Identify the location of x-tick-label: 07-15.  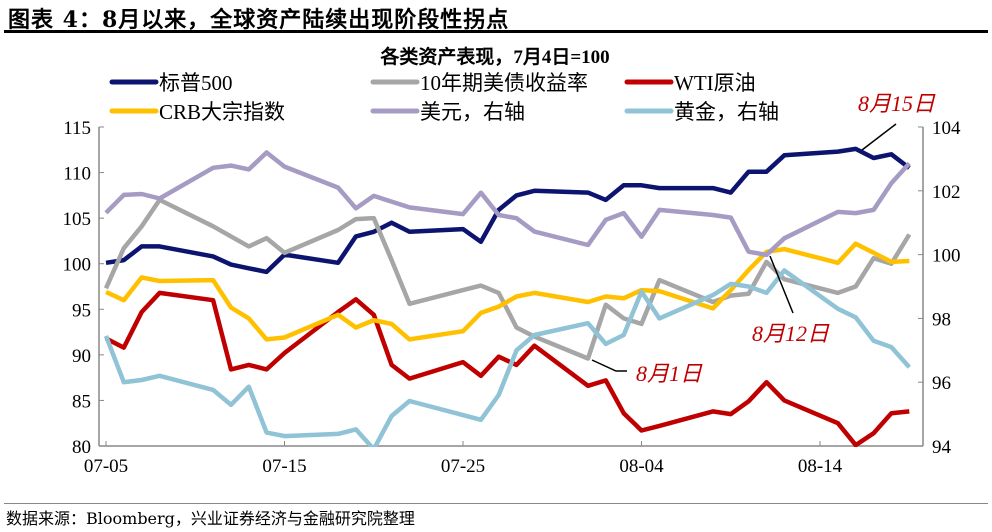
(284, 466).